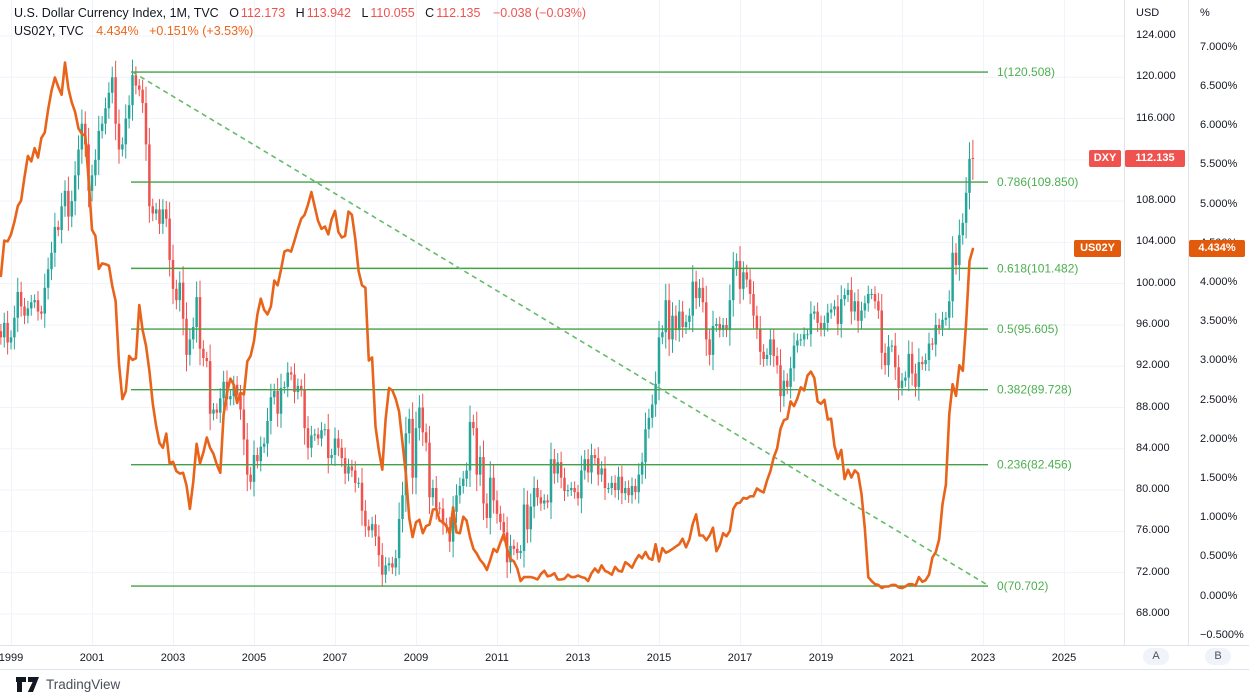 The height and width of the screenshot is (698, 1249). What do you see at coordinates (1153, 530) in the screenshot?
I see `usd-tick-label: 76.000` at bounding box center [1153, 530].